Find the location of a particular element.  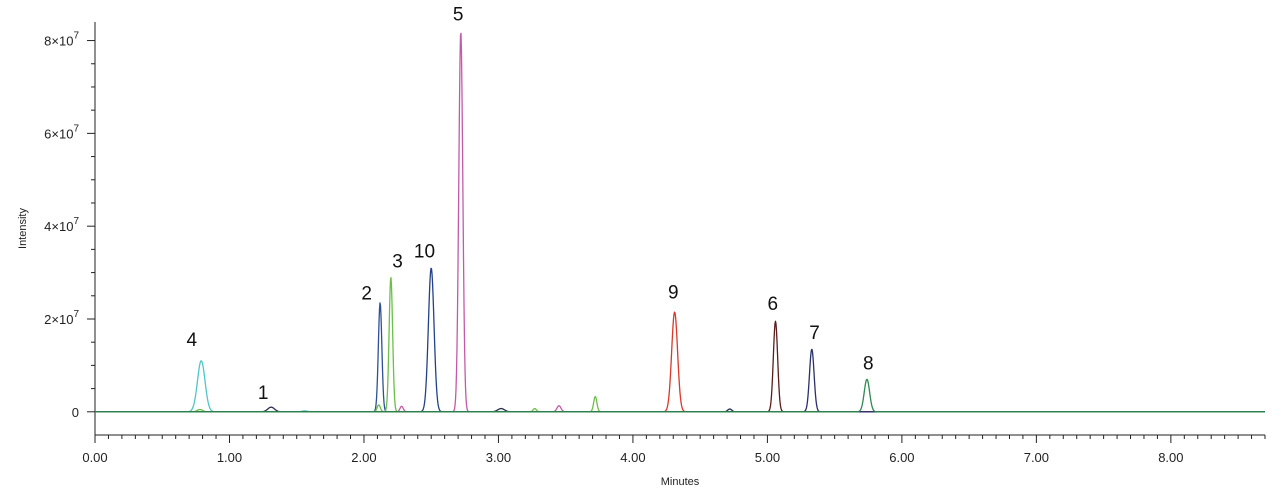

y-tick-label: 8×10⁷ is located at coordinates (61, 40).